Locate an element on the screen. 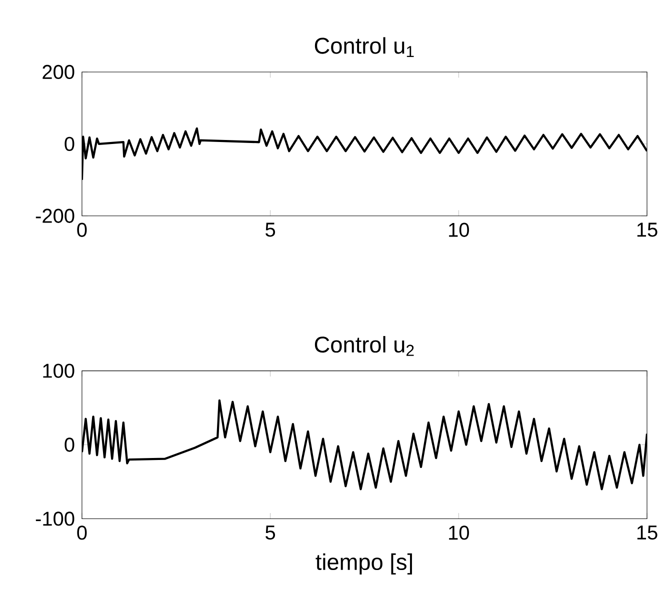 The height and width of the screenshot is (596, 665). y-tick-label: 200 is located at coordinates (58, 72).